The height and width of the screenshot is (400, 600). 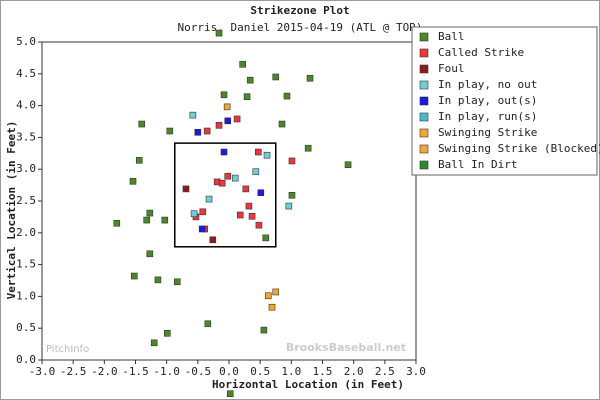 I want to click on y-tick-label: 2.0, so click(x=26, y=232).